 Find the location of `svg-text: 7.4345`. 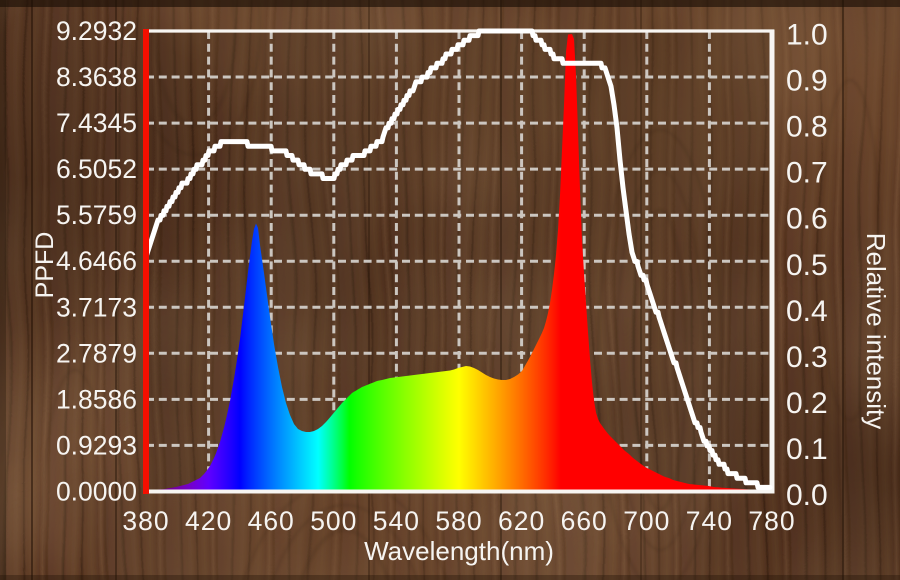

svg-text: 7.4345 is located at coordinates (96, 123).